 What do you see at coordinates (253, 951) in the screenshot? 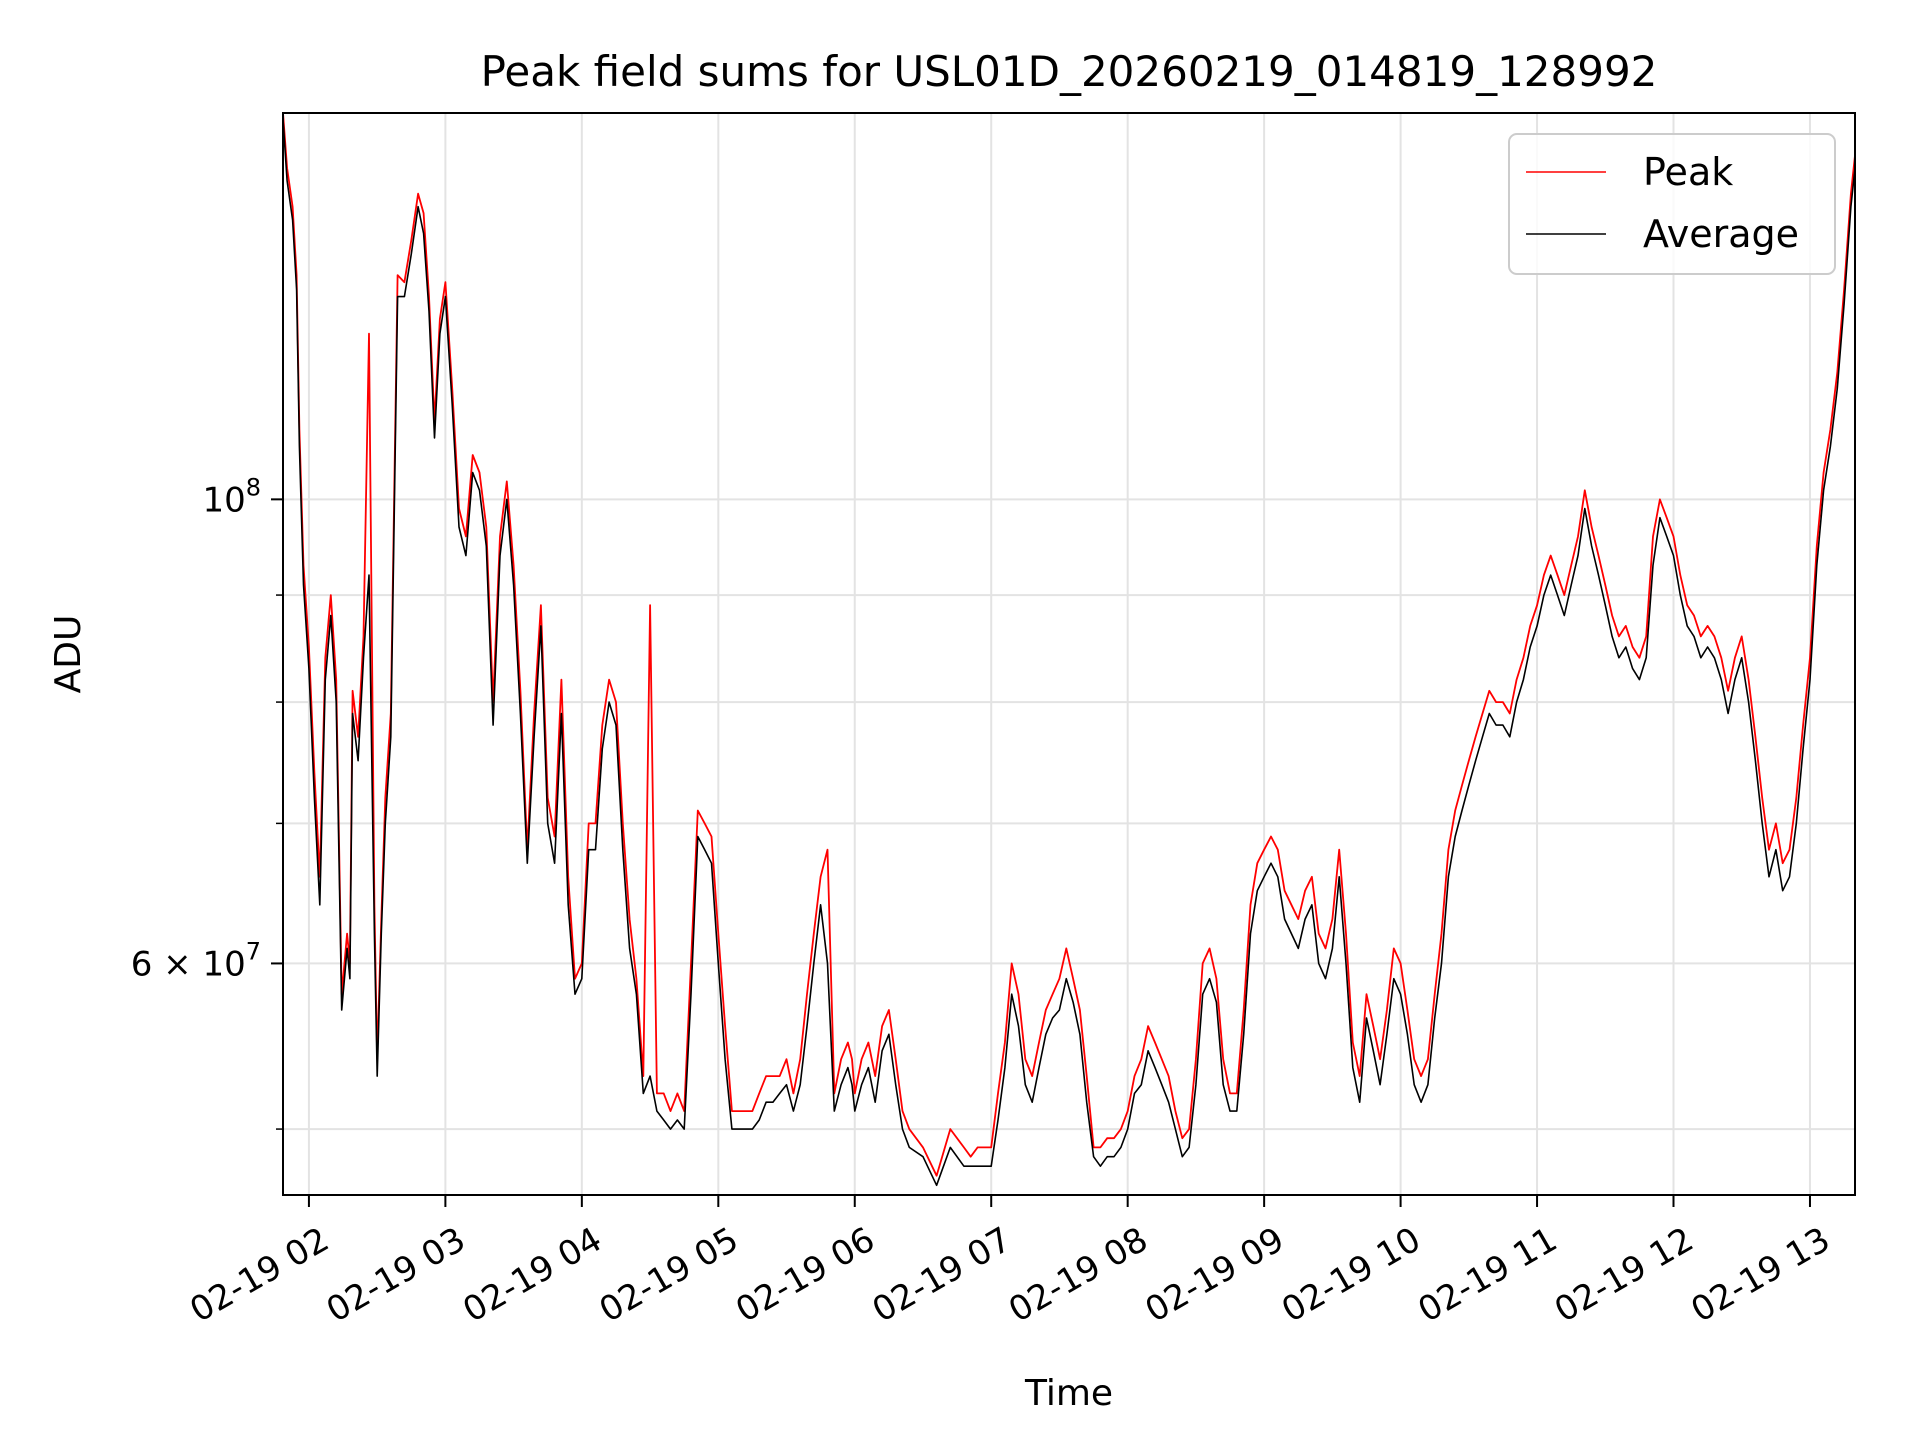
I see `y-tick-label-exponent: 7` at bounding box center [253, 951].